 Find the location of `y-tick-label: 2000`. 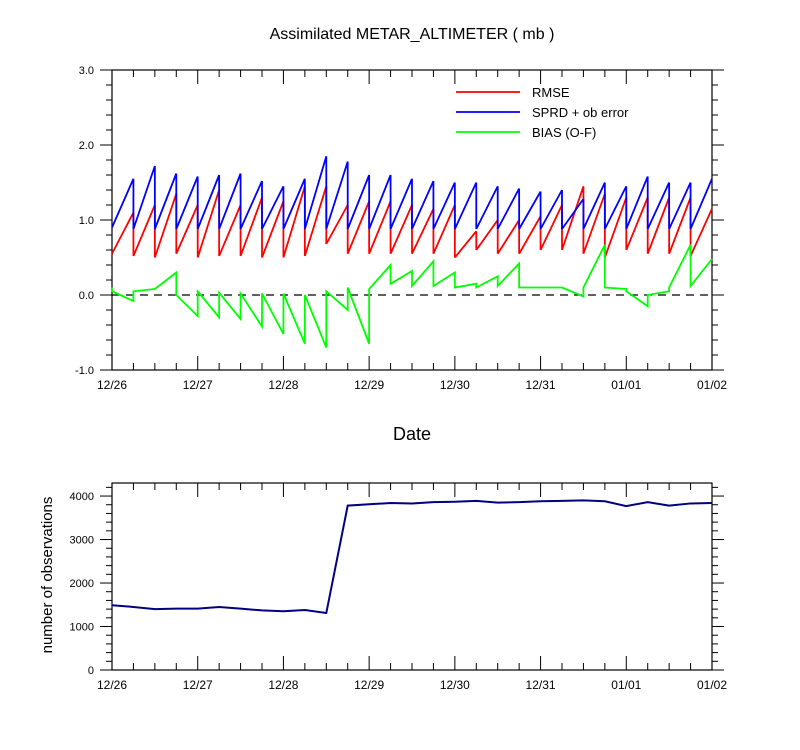

y-tick-label: 2000 is located at coordinates (82, 584).